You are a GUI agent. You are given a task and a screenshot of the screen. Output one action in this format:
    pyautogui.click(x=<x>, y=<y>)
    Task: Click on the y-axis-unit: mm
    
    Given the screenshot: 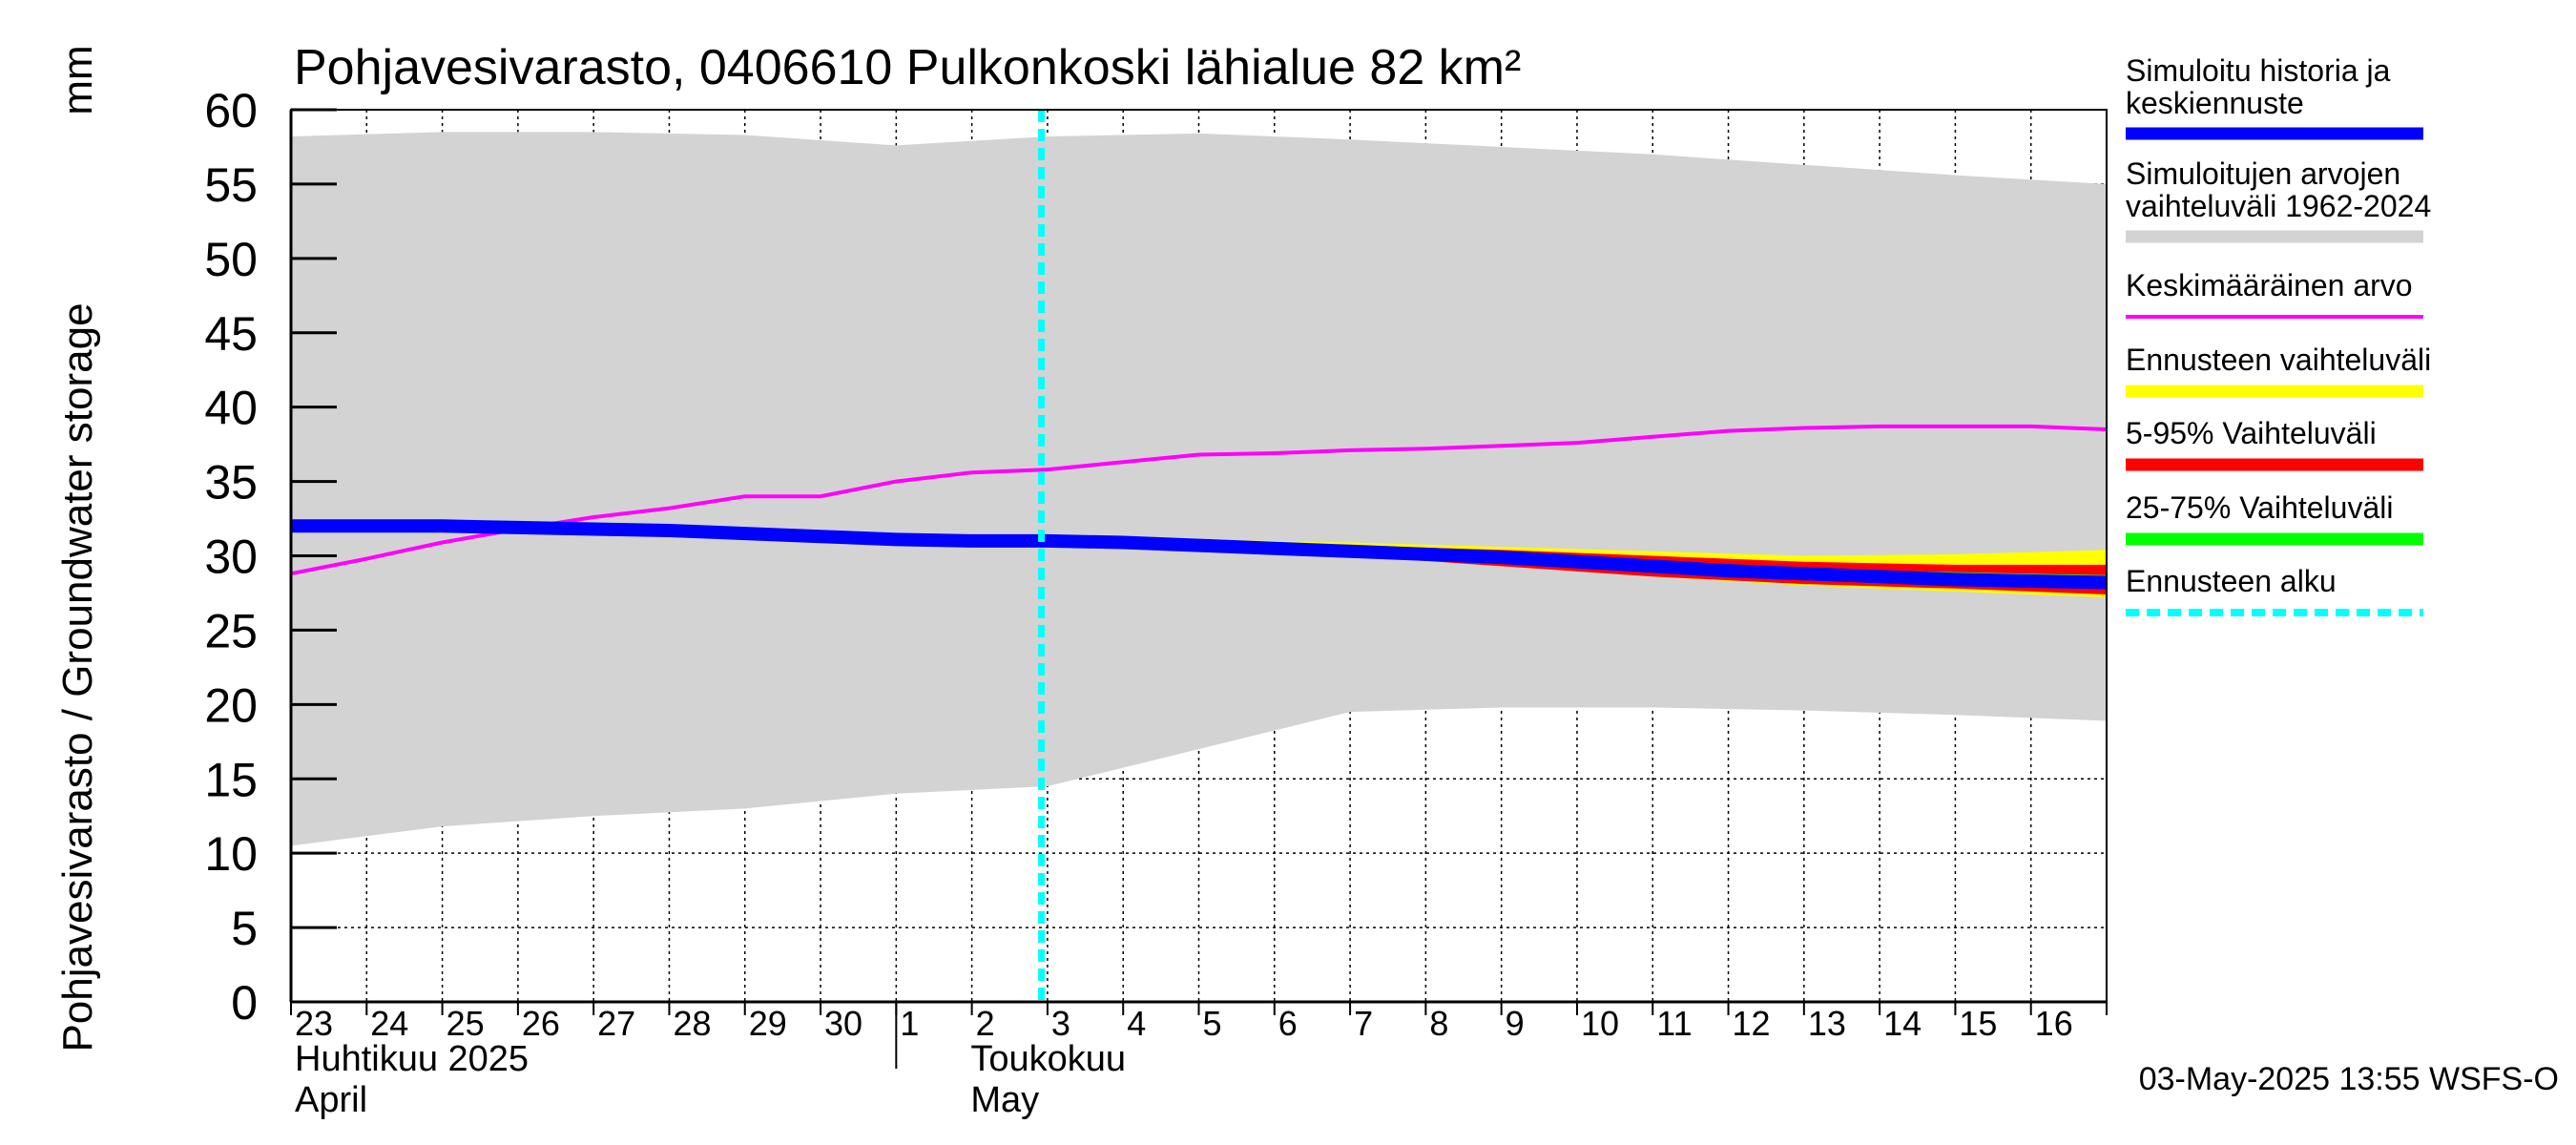 What is the action you would take?
    pyautogui.click(x=77, y=79)
    